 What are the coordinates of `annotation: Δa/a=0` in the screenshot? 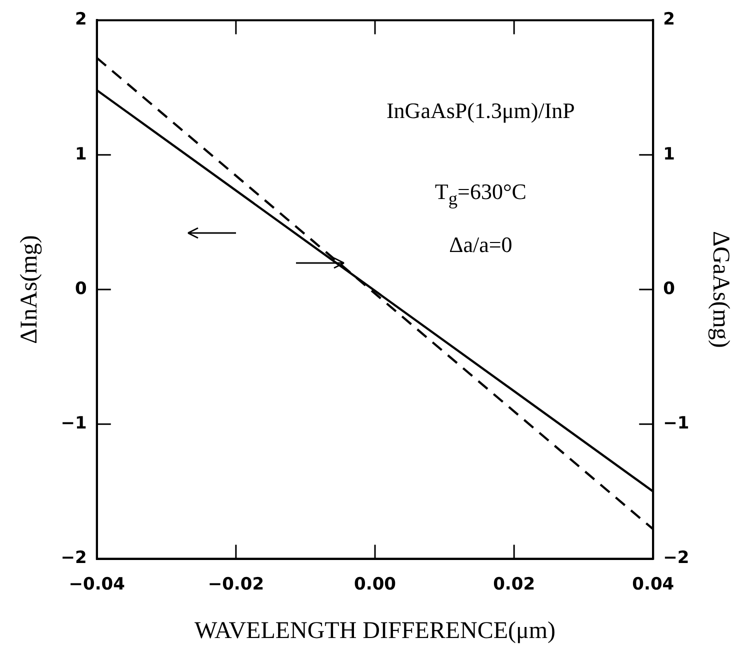 It's located at (480, 245).